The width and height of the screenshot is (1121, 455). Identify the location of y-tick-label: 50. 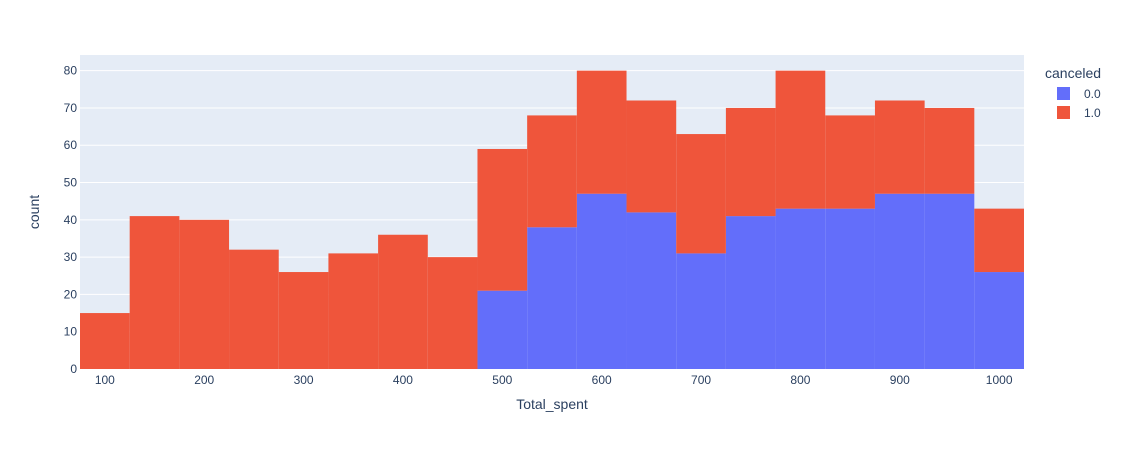
(71, 183).